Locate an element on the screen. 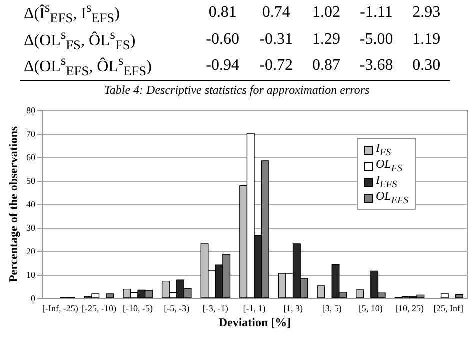  legend-label: OL$_{FS}$ is located at coordinates (389, 166).